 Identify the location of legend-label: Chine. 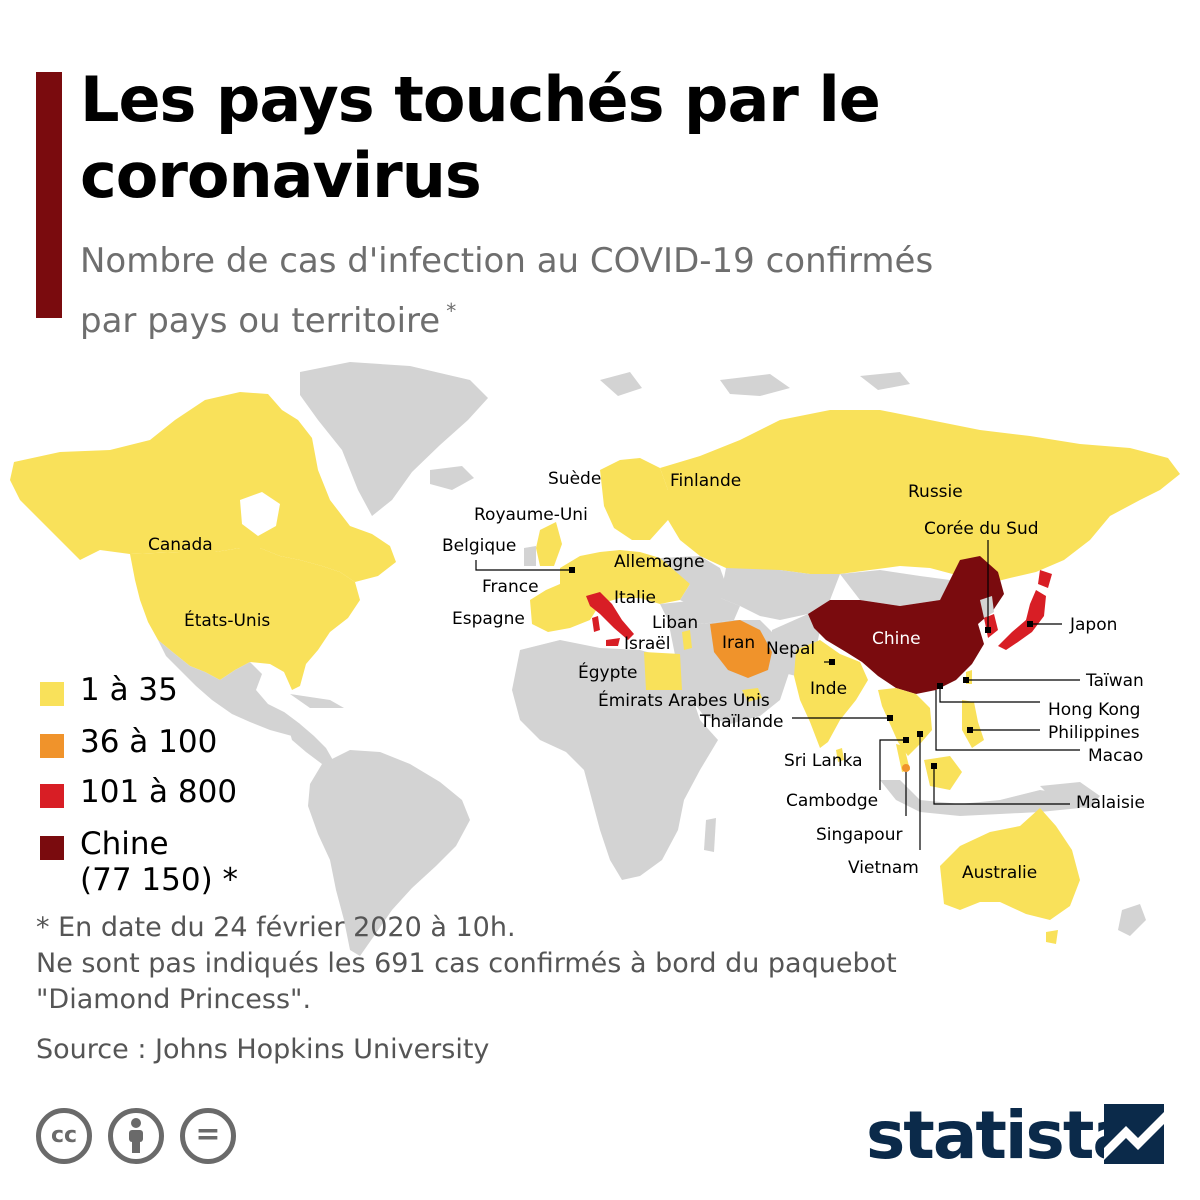
(124, 844).